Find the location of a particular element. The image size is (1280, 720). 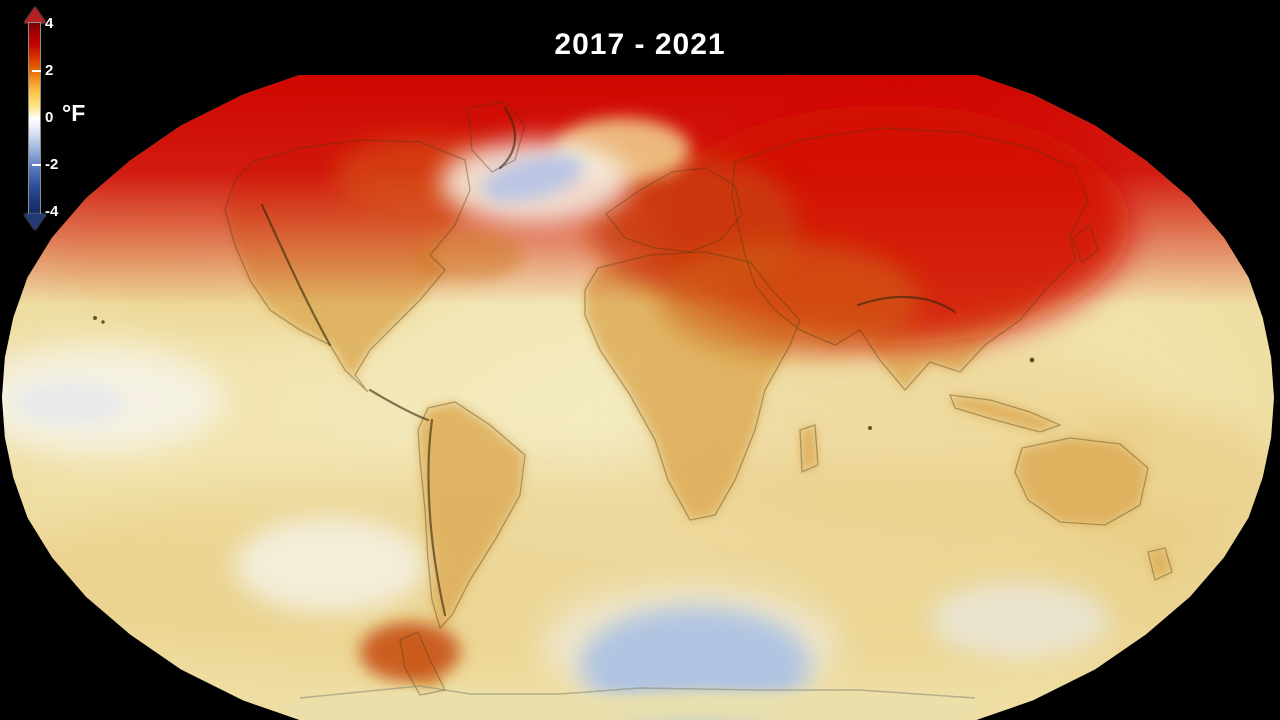

equatorial-pacific-cool-patch is located at coordinates (70, 403).